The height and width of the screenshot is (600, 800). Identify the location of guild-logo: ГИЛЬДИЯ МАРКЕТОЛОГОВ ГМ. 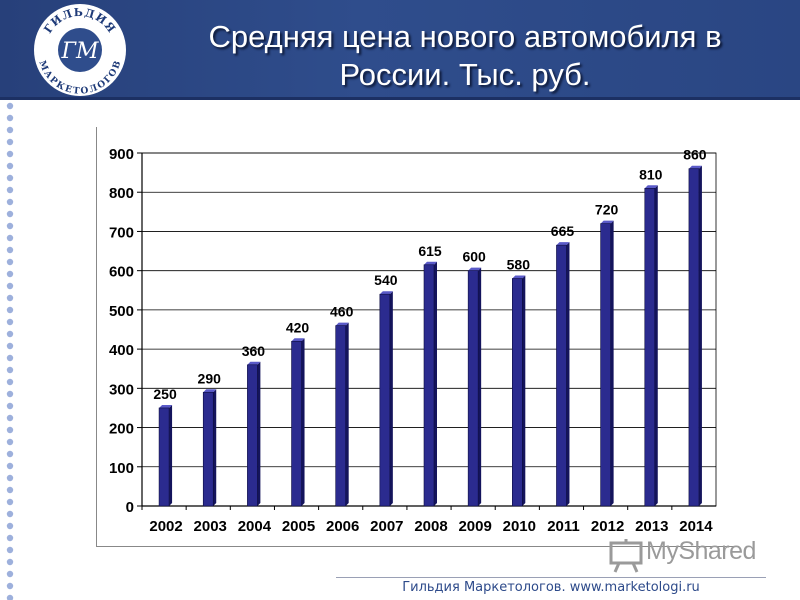
(80, 50).